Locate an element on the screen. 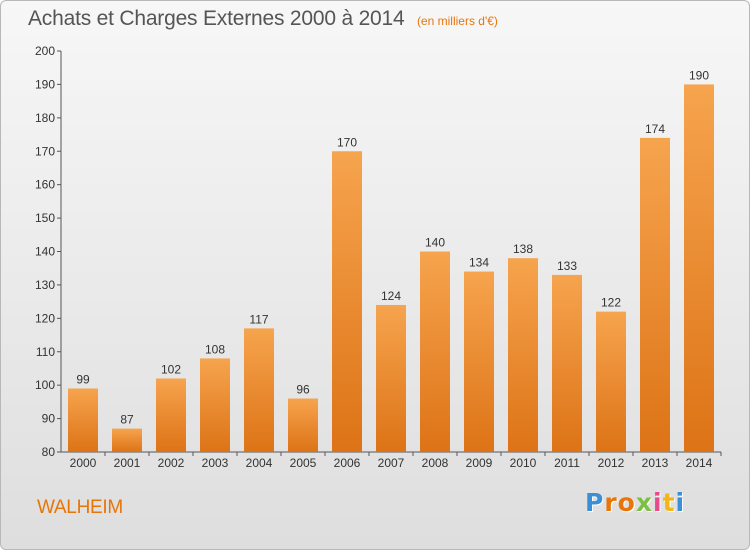 This screenshot has width=750, height=550. bar-2000 is located at coordinates (83, 420).